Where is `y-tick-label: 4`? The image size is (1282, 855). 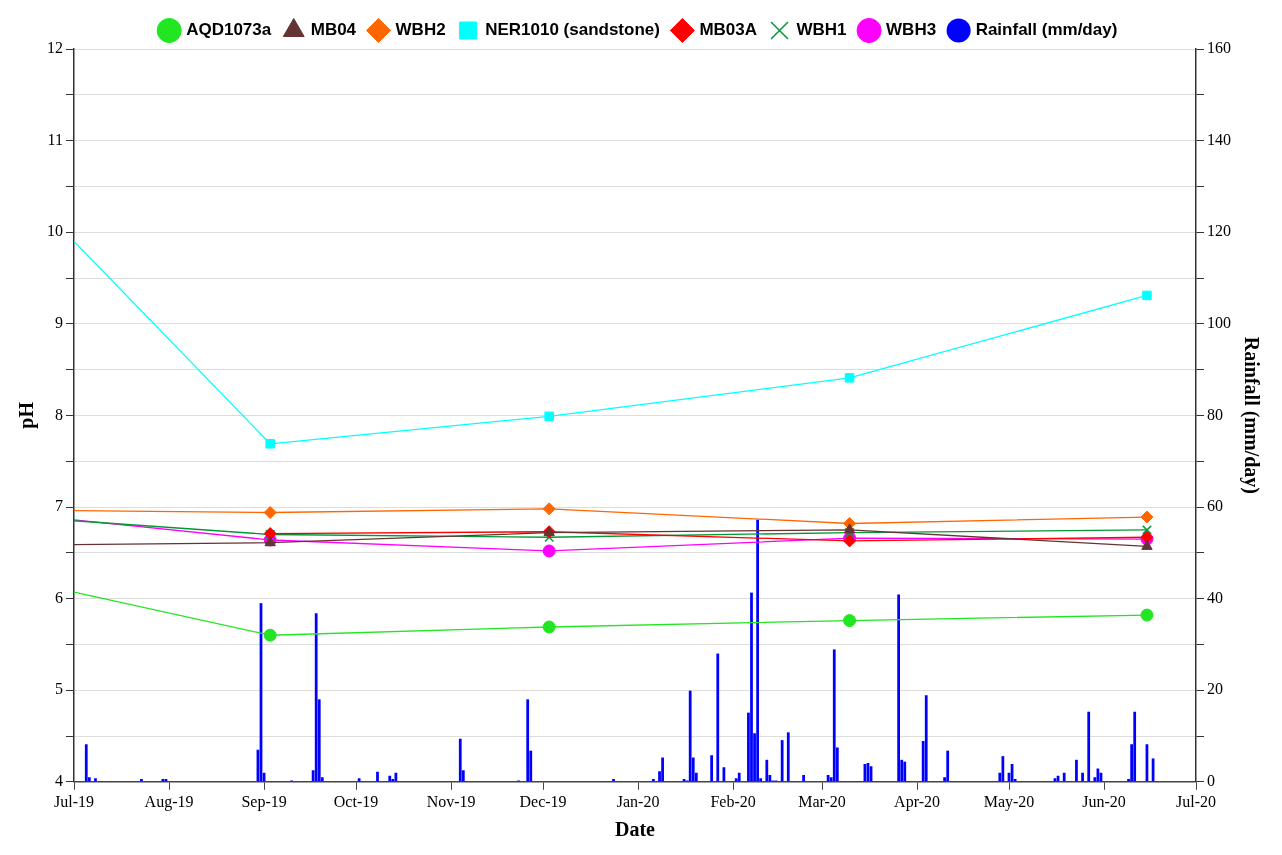 y-tick-label: 4 is located at coordinates (59, 780).